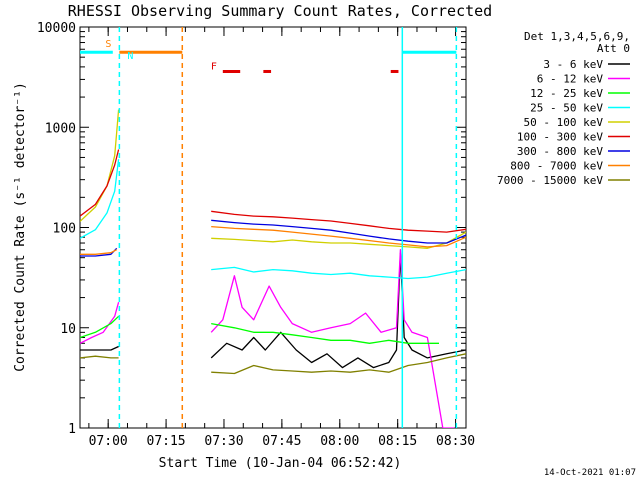 Image resolution: width=640 pixels, height=480 pixels. Describe the element at coordinates (108, 44) in the screenshot. I see `flag-label: S` at that location.